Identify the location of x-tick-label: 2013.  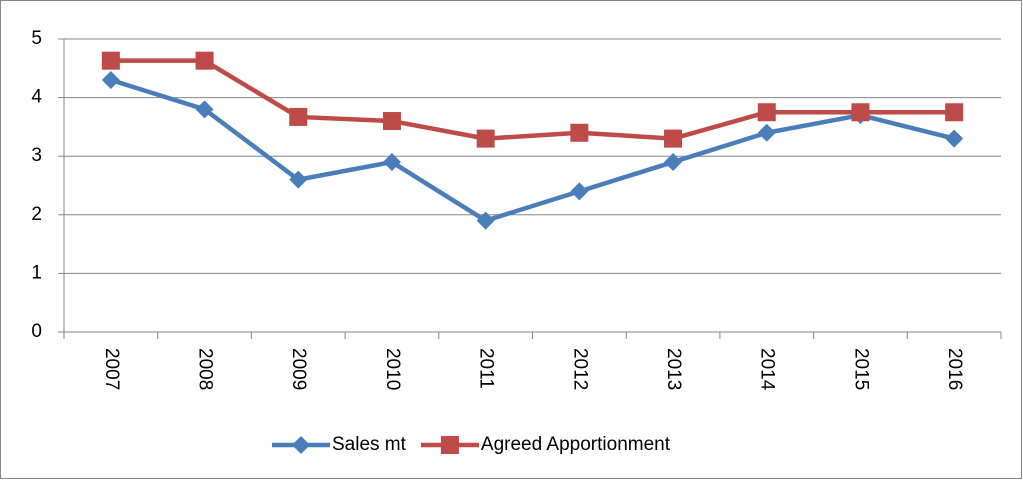
(673, 369).